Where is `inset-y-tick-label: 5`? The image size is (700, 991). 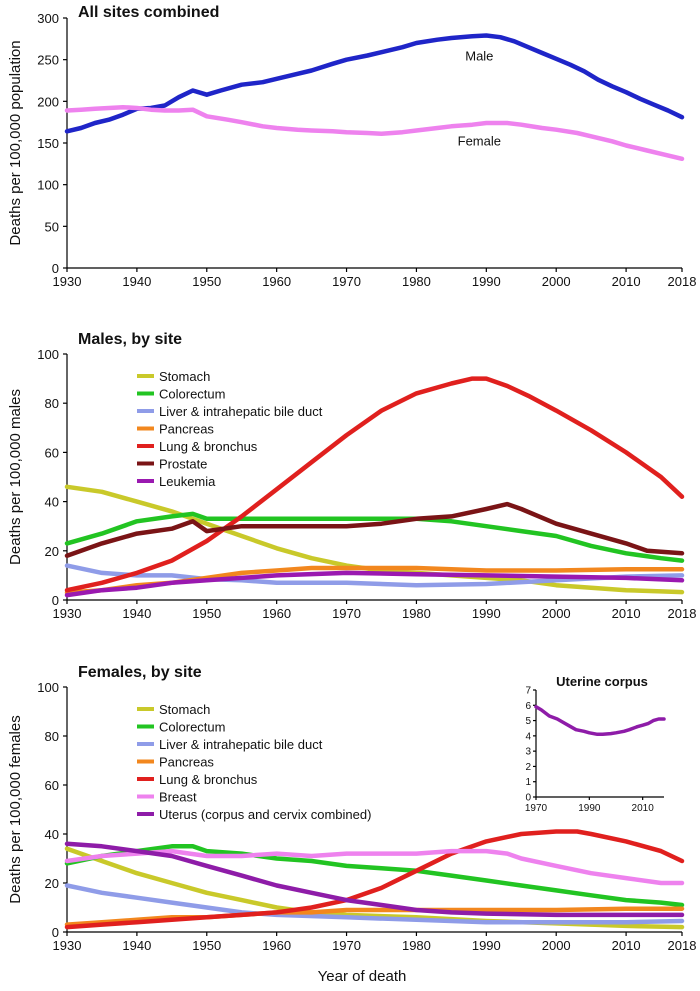 inset-y-tick-label: 5 is located at coordinates (528, 721).